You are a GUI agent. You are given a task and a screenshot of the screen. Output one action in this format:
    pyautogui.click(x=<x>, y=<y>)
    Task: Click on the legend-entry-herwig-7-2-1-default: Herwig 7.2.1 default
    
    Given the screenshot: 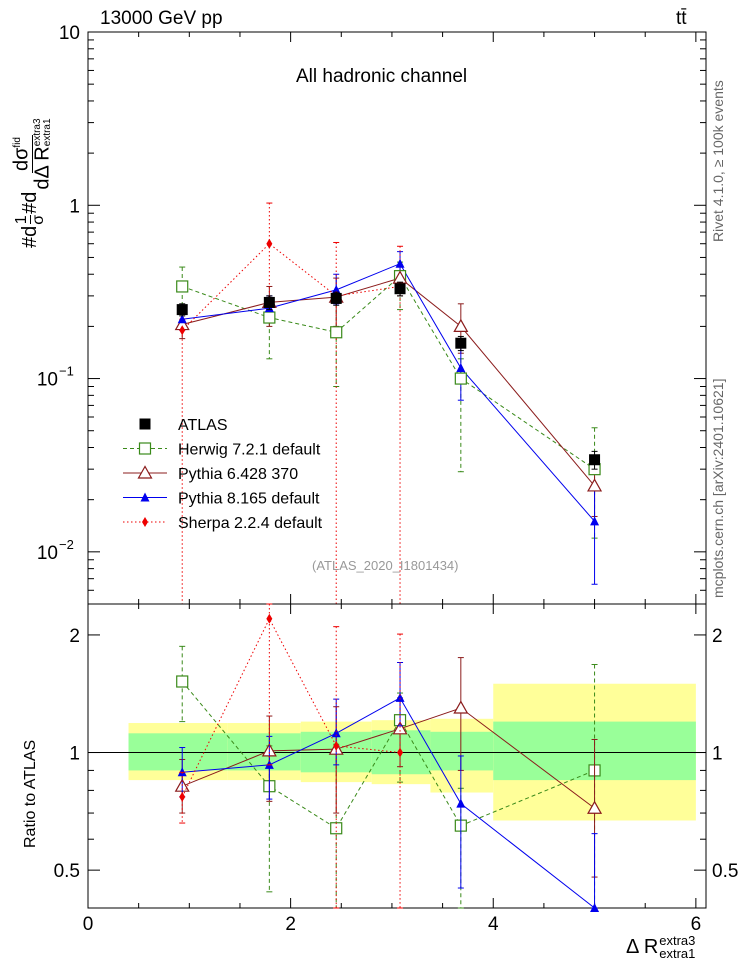 What is the action you would take?
    pyautogui.click(x=222, y=450)
    